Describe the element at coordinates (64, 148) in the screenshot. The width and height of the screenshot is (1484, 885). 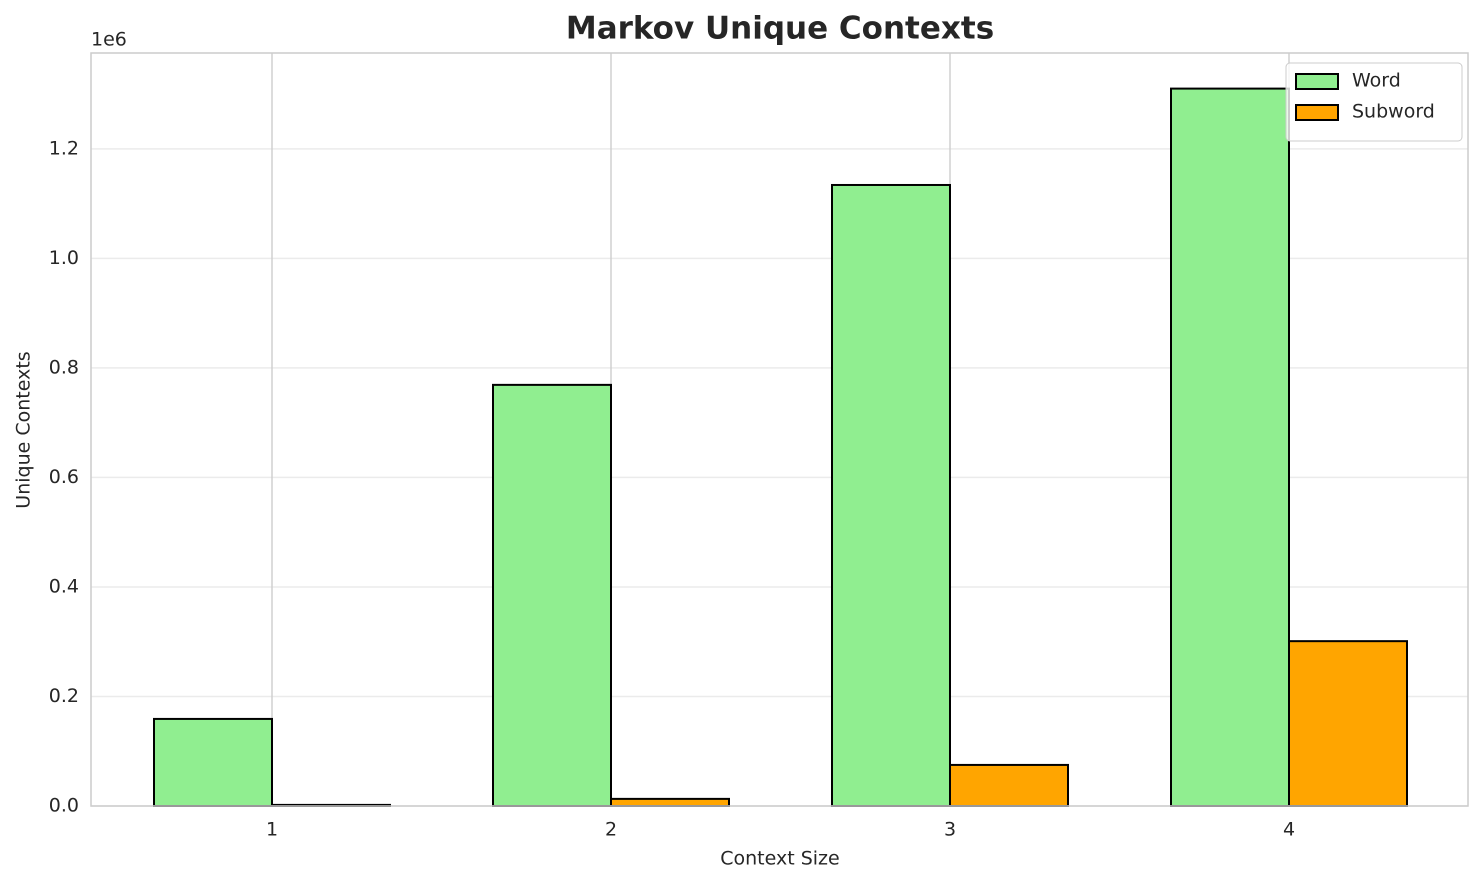
I see `y-tick-label: 1.2` at that location.